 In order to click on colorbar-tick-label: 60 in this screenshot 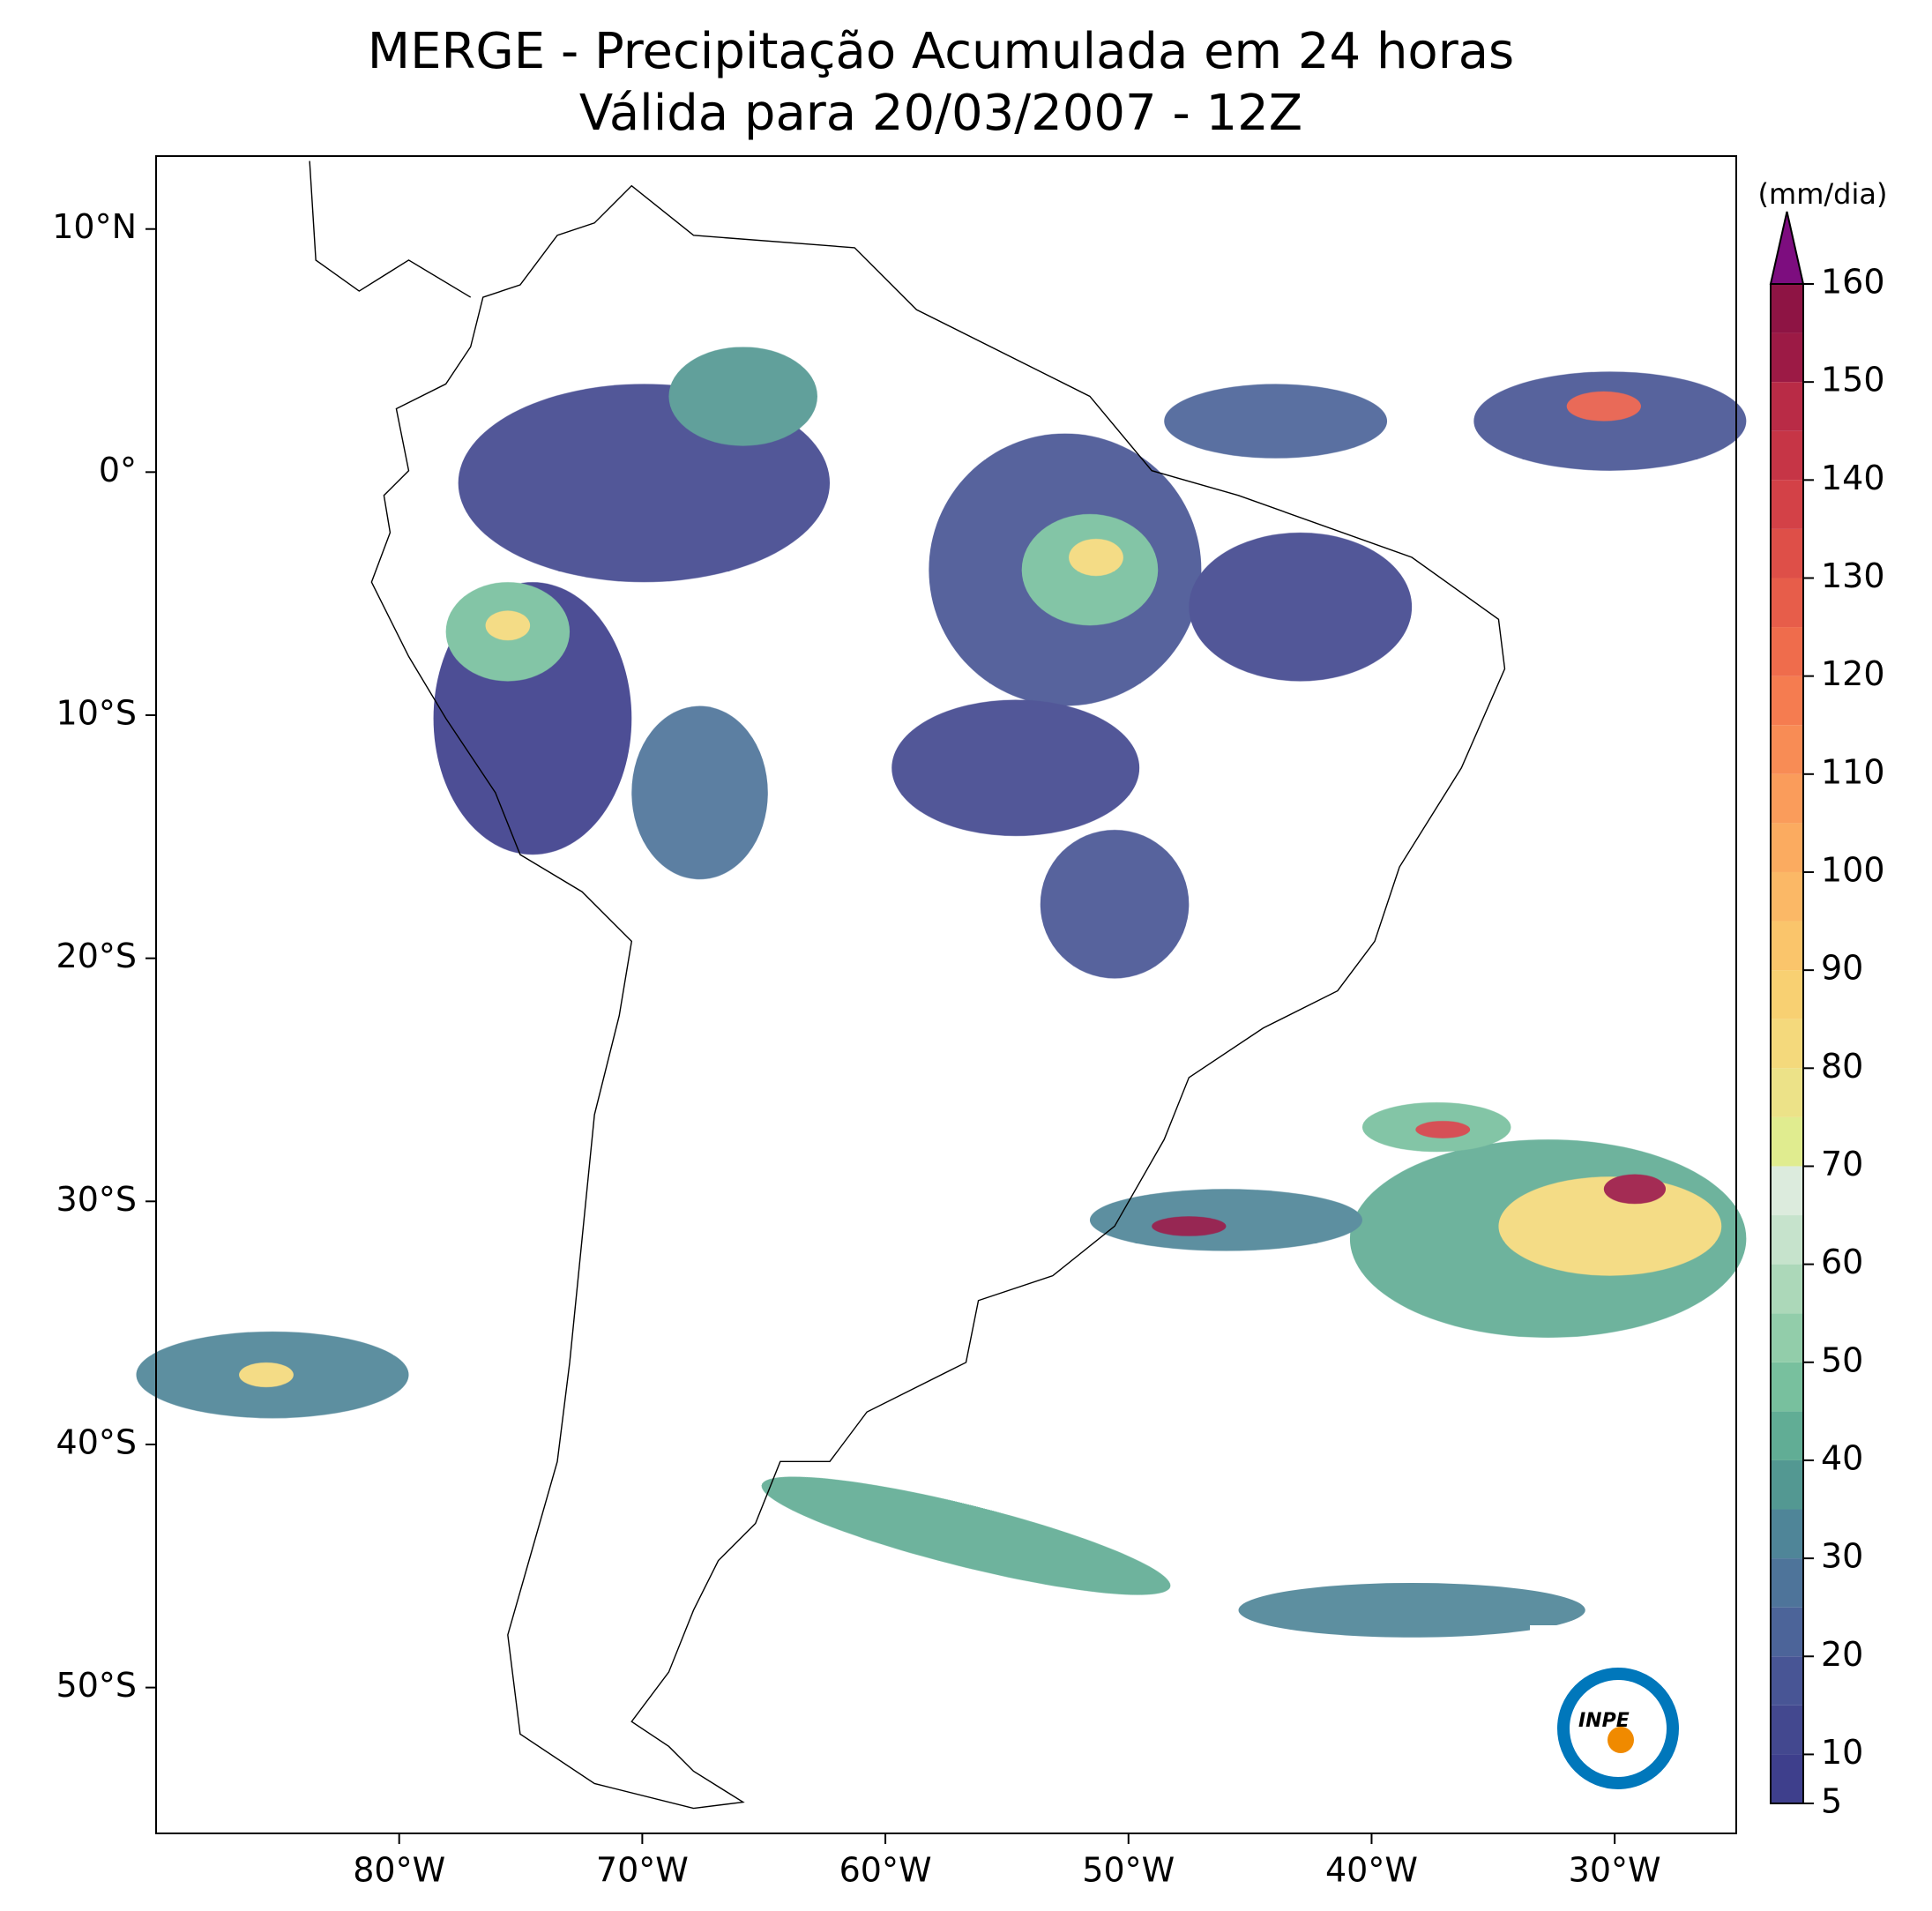, I will do `click(1842, 1262)`.